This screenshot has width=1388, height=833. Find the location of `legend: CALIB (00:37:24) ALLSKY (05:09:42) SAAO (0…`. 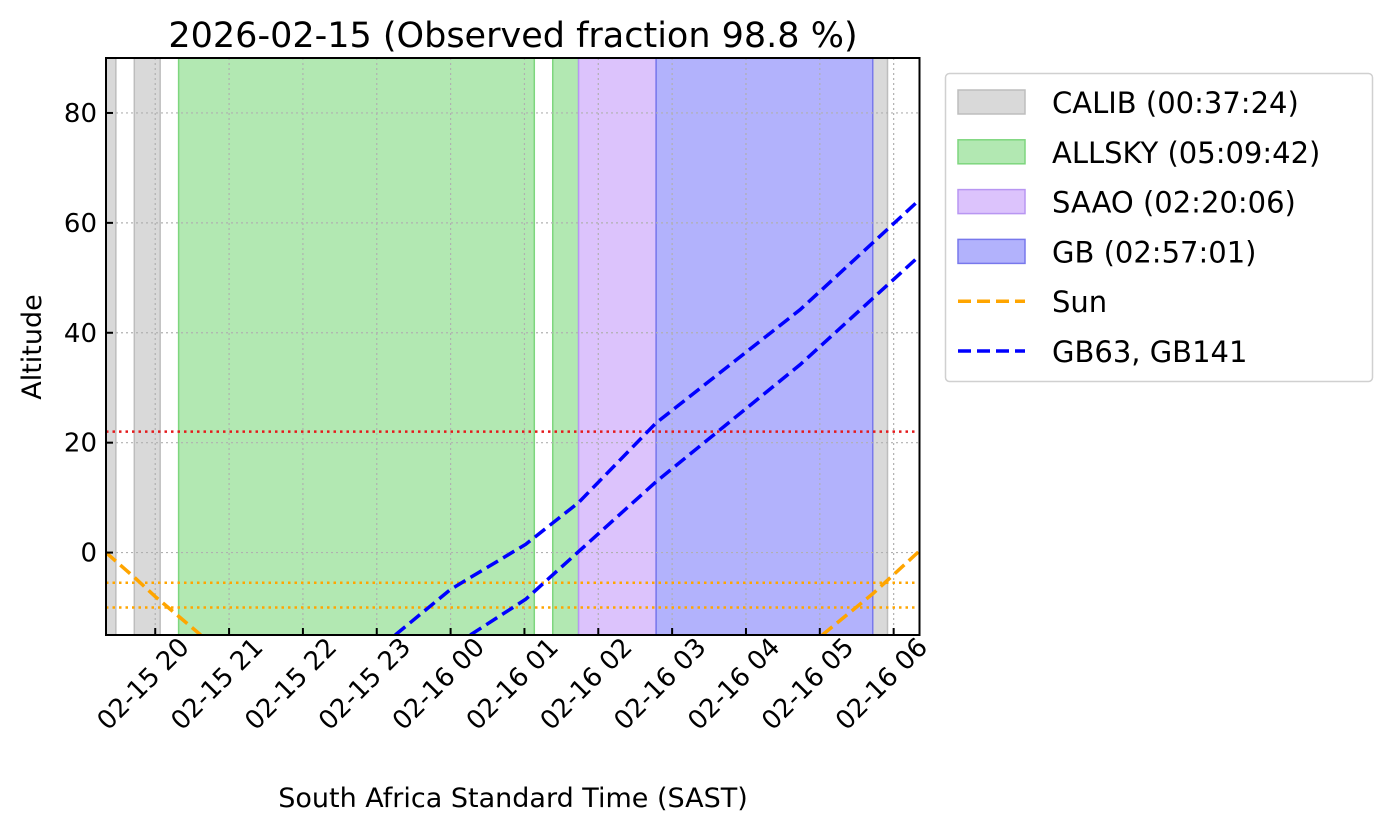

legend: CALIB (00:37:24) ALLSKY (05:09:42) SAAO (0… is located at coordinates (1159, 227).